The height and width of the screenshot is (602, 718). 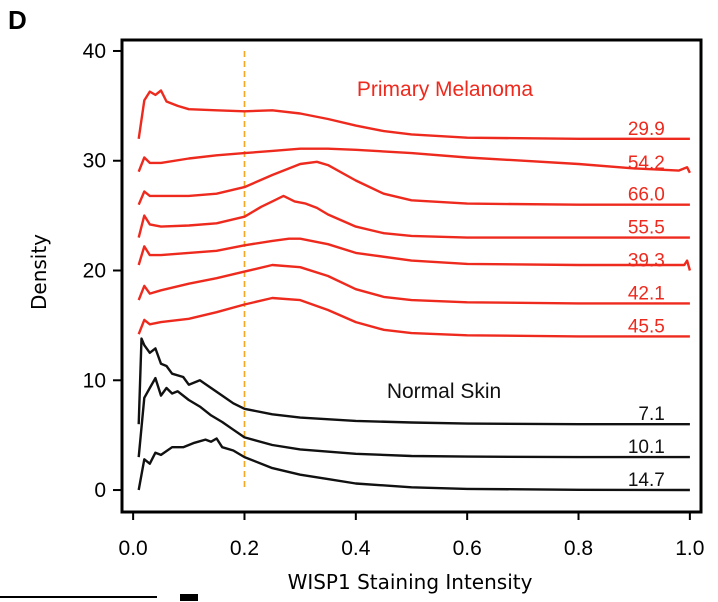 I want to click on cropped-glyph-bottom, so click(x=189, y=597).